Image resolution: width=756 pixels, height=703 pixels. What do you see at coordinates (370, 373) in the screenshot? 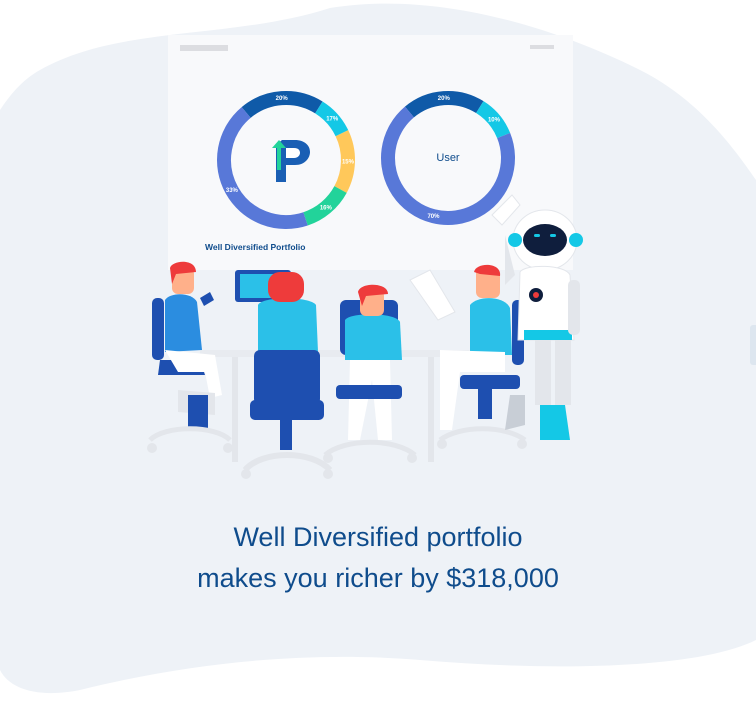
I see `person-middle` at bounding box center [370, 373].